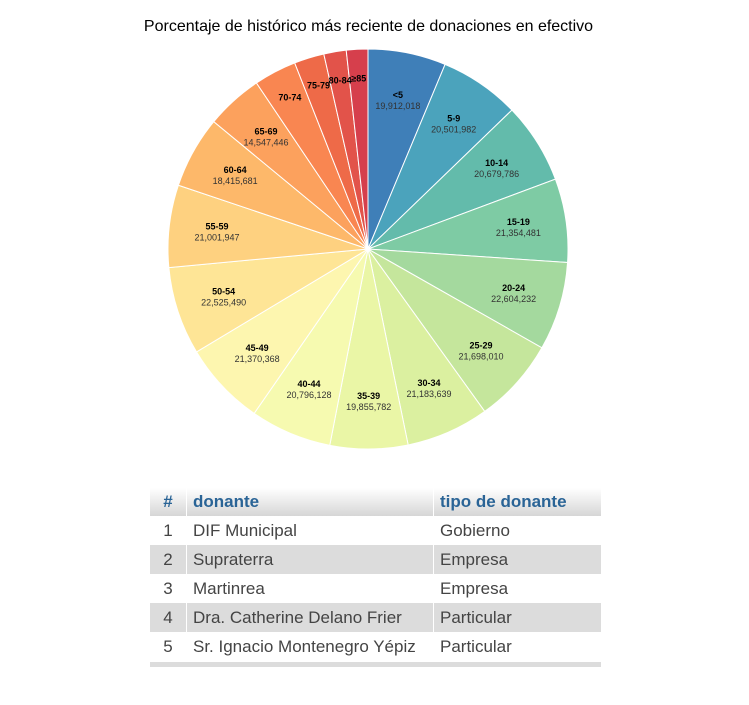  What do you see at coordinates (318, 86) in the screenshot?
I see `slice-label-15: 75-79` at bounding box center [318, 86].